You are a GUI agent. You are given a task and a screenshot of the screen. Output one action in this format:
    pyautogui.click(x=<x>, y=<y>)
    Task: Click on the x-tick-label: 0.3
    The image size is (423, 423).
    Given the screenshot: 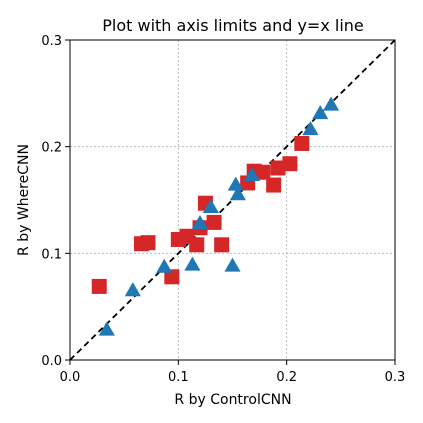 What is the action you would take?
    pyautogui.click(x=395, y=377)
    